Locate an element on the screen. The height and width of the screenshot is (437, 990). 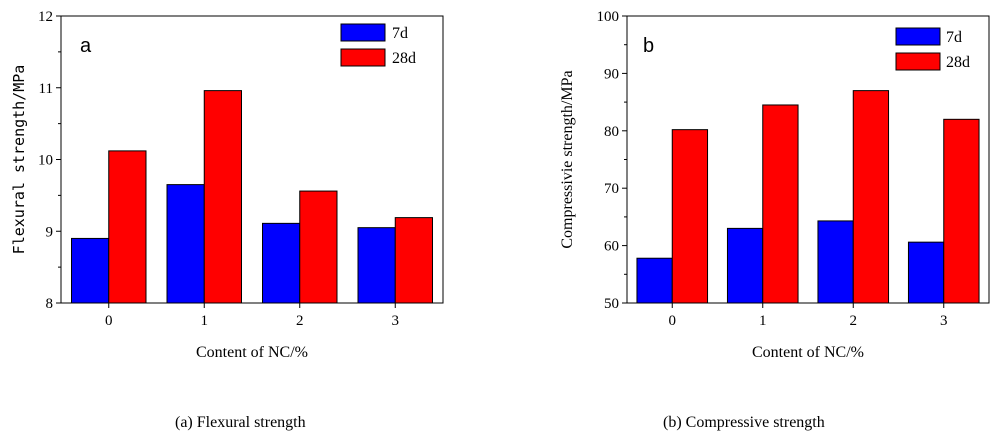
y-tick-label-8: 8 is located at coordinates (50, 304).